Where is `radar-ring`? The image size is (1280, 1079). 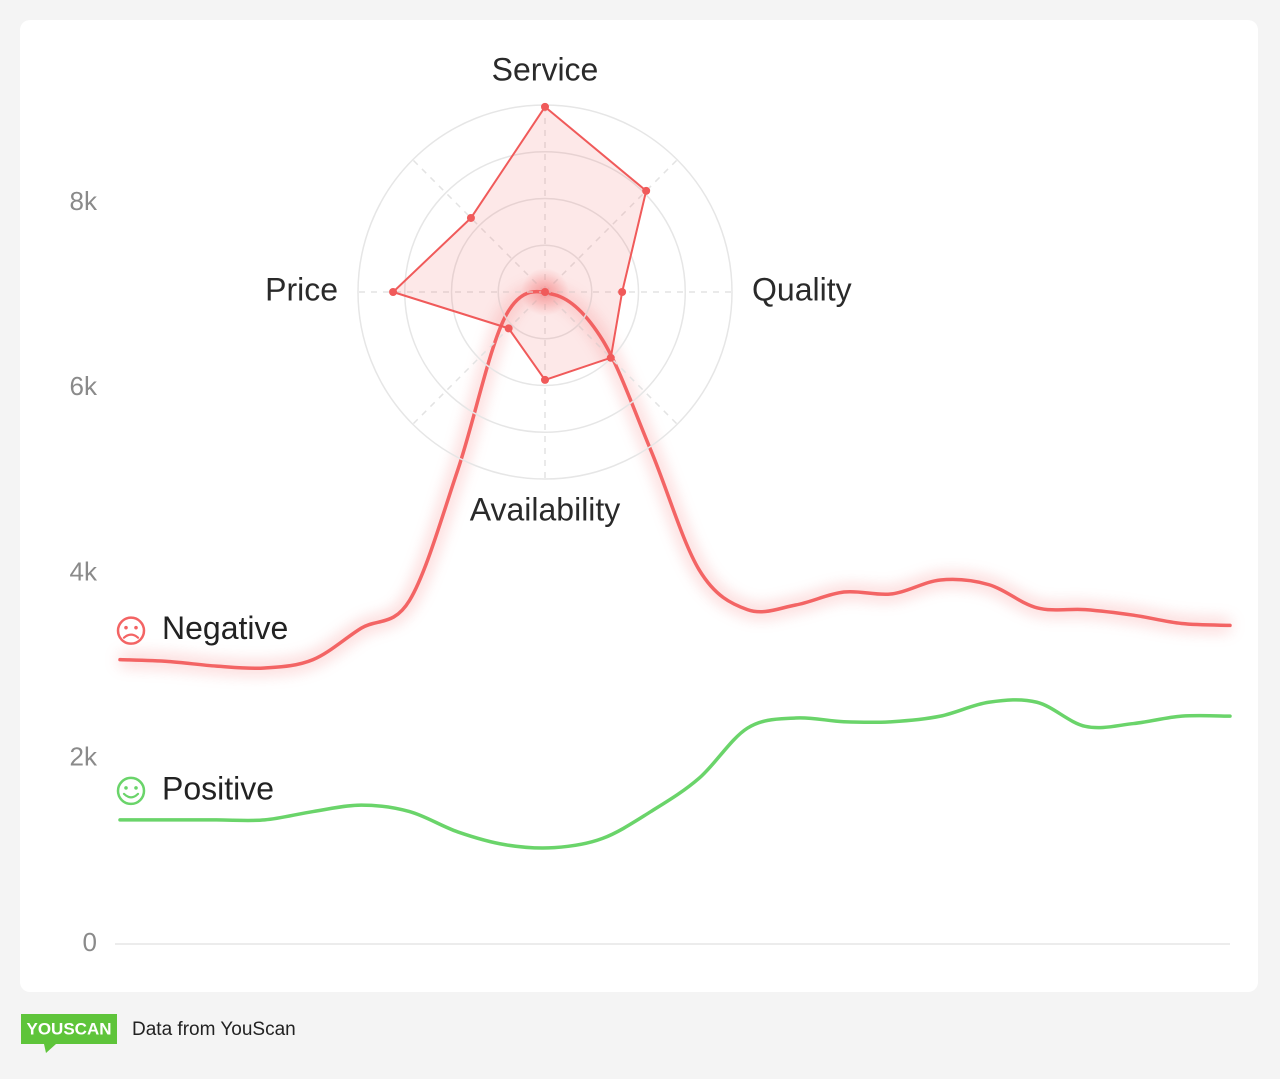 radar-ring is located at coordinates (545, 292).